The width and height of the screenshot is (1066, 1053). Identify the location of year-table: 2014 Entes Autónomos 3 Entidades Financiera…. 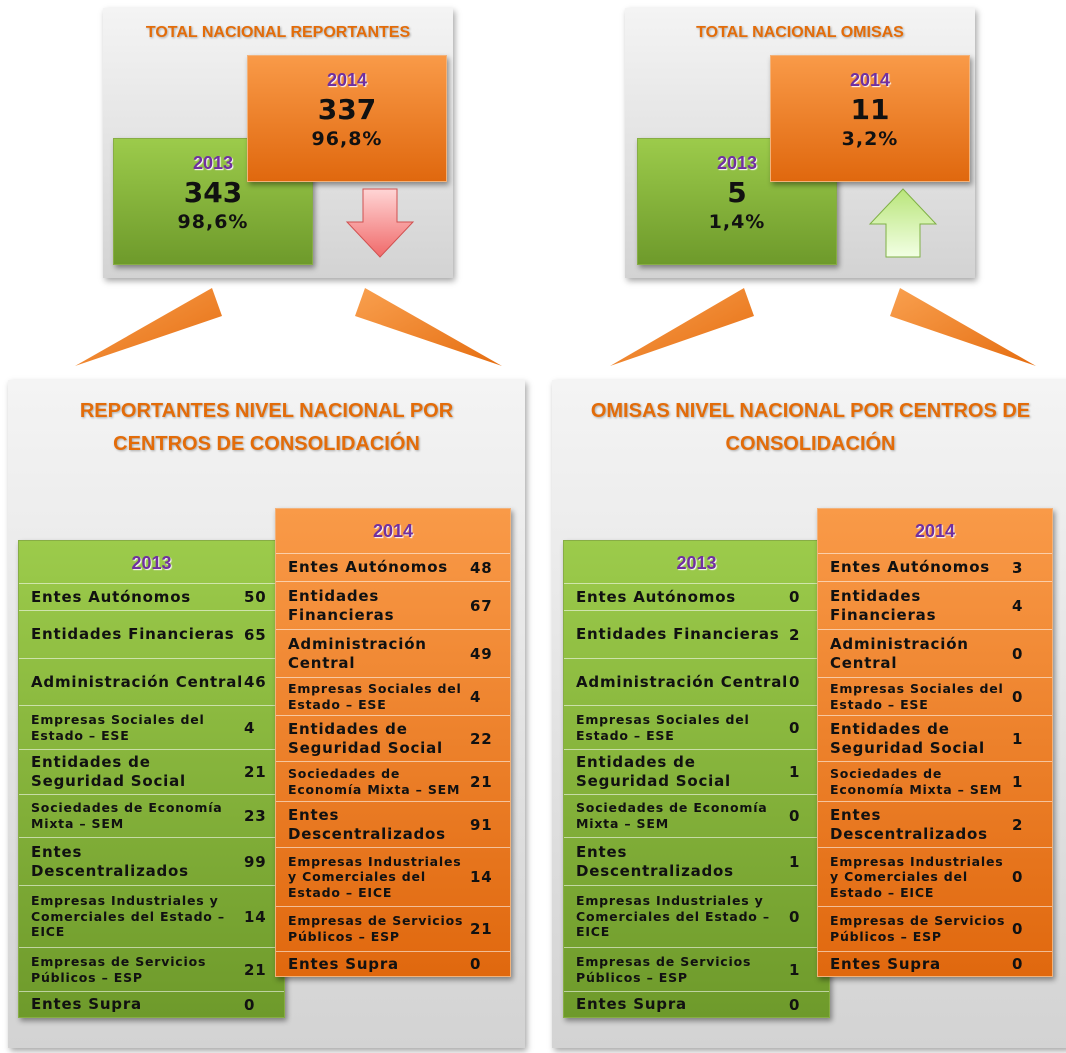
(935, 742).